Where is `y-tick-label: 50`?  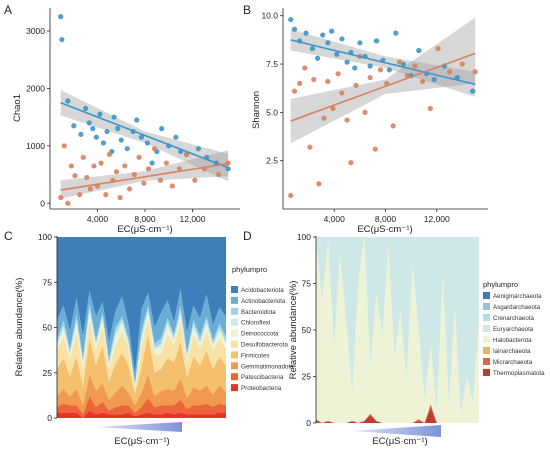 y-tick-label: 50 is located at coordinates (48, 328).